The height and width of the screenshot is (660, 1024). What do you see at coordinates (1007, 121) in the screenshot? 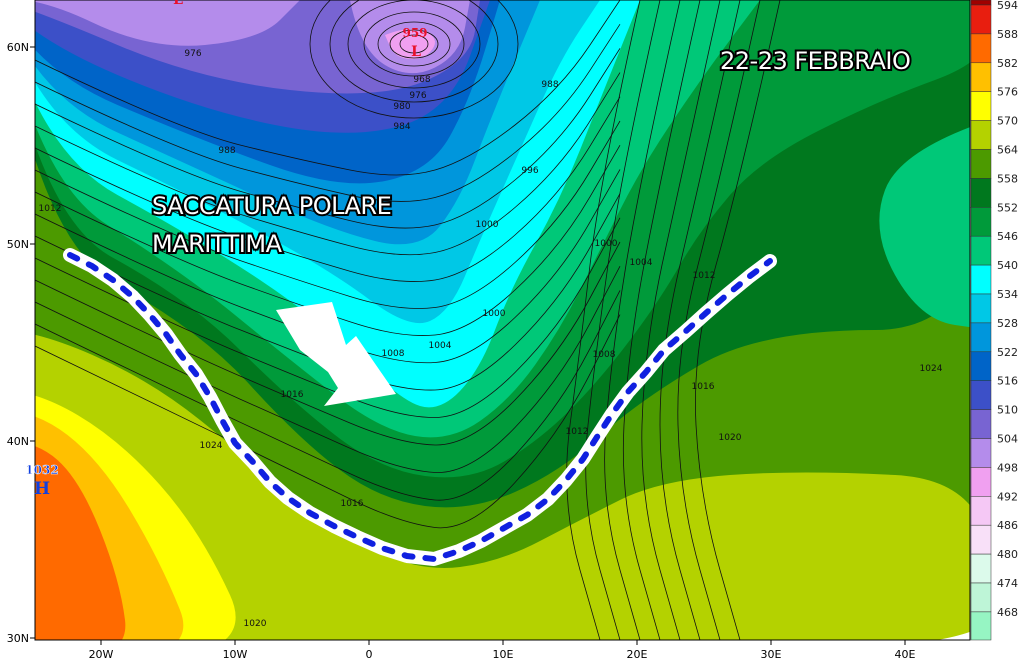
I see `legend-label: 570` at bounding box center [1007, 121].